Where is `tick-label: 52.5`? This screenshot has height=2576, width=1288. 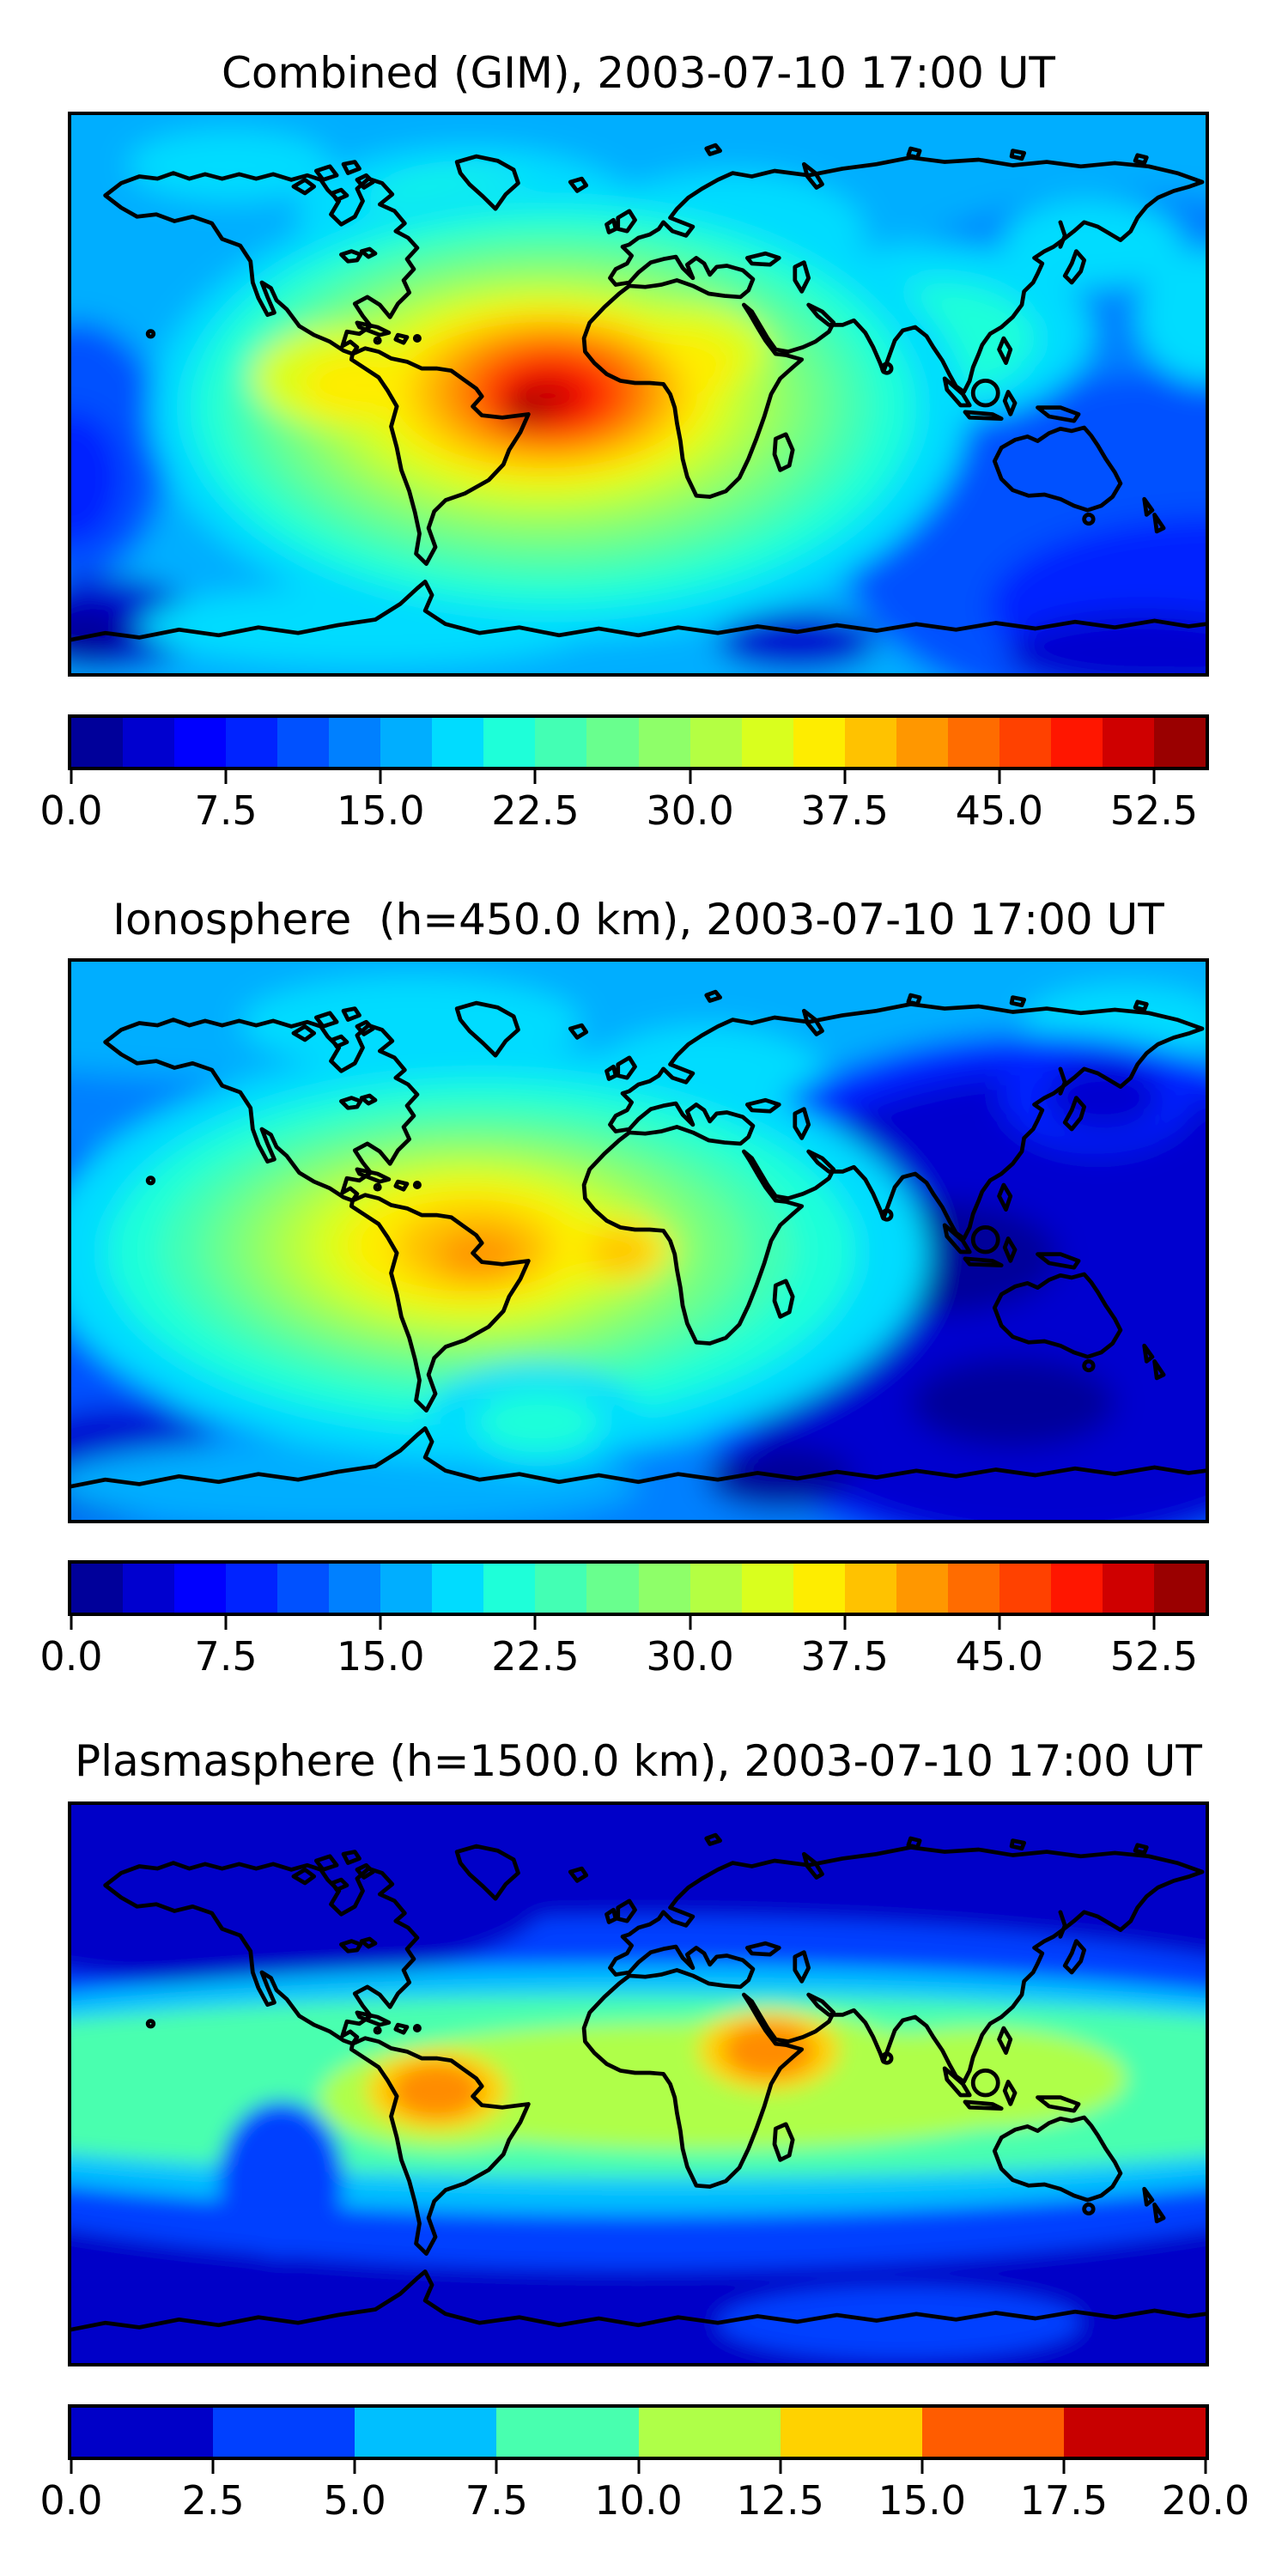 tick-label: 52.5 is located at coordinates (1154, 810).